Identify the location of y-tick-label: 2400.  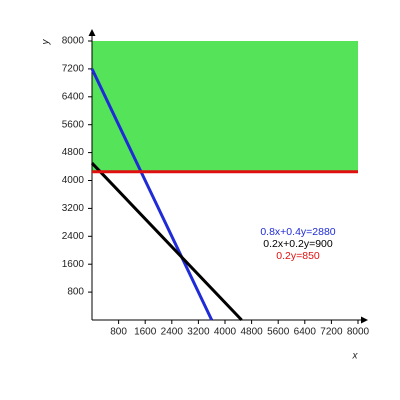
(73, 236).